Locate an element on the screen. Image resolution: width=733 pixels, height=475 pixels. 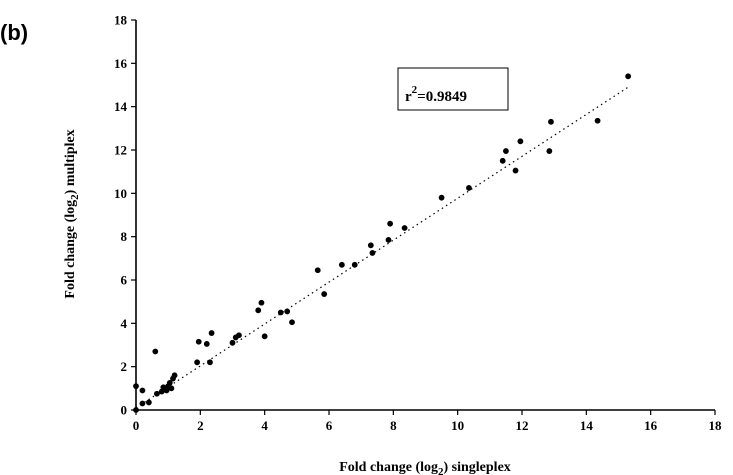
y-axis-title-sub: 2 is located at coordinates (75, 197).